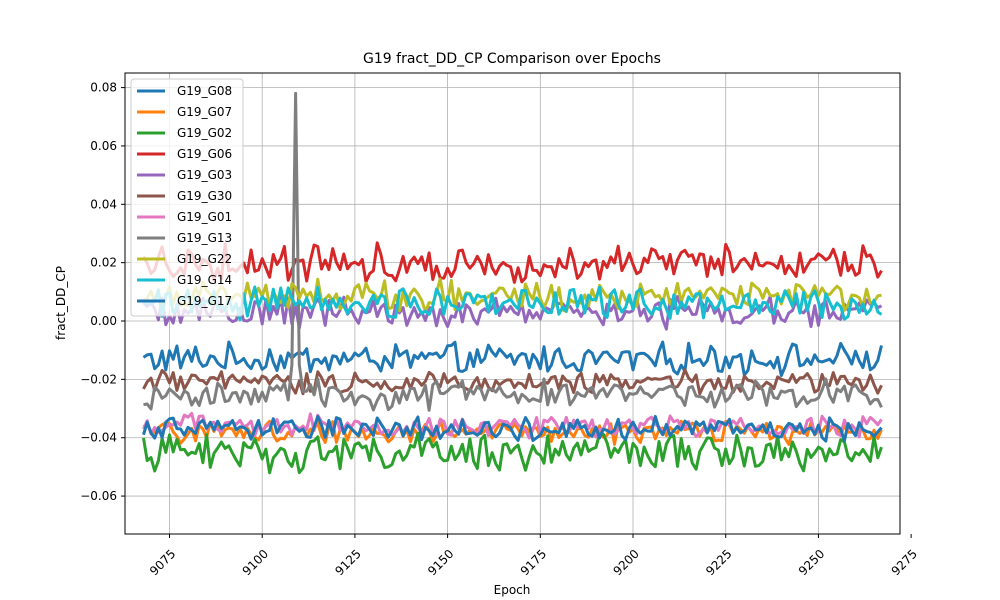 The width and height of the screenshot is (1000, 600). What do you see at coordinates (512, 262) in the screenshot?
I see `series-line-g19-g06` at bounding box center [512, 262].